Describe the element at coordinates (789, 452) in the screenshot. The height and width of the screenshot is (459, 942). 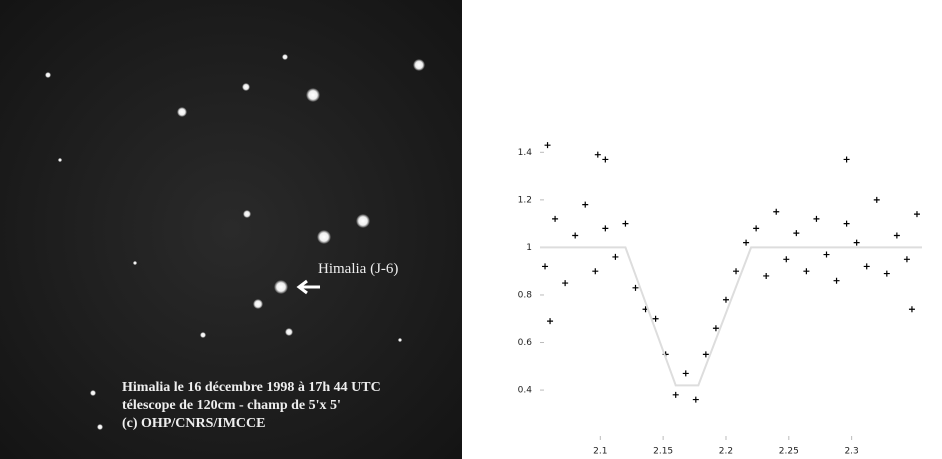
I see `x-tick-label: 2.25` at that location.